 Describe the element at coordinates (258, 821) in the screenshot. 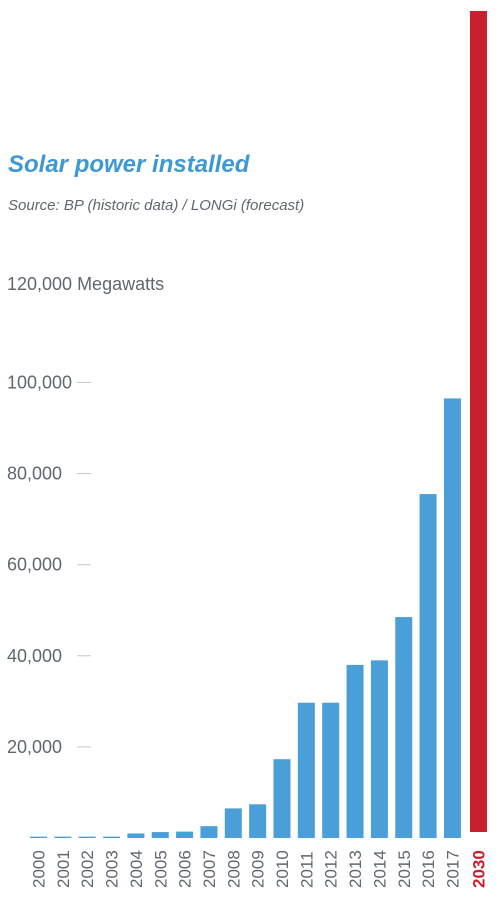

I see `bar-2009` at that location.